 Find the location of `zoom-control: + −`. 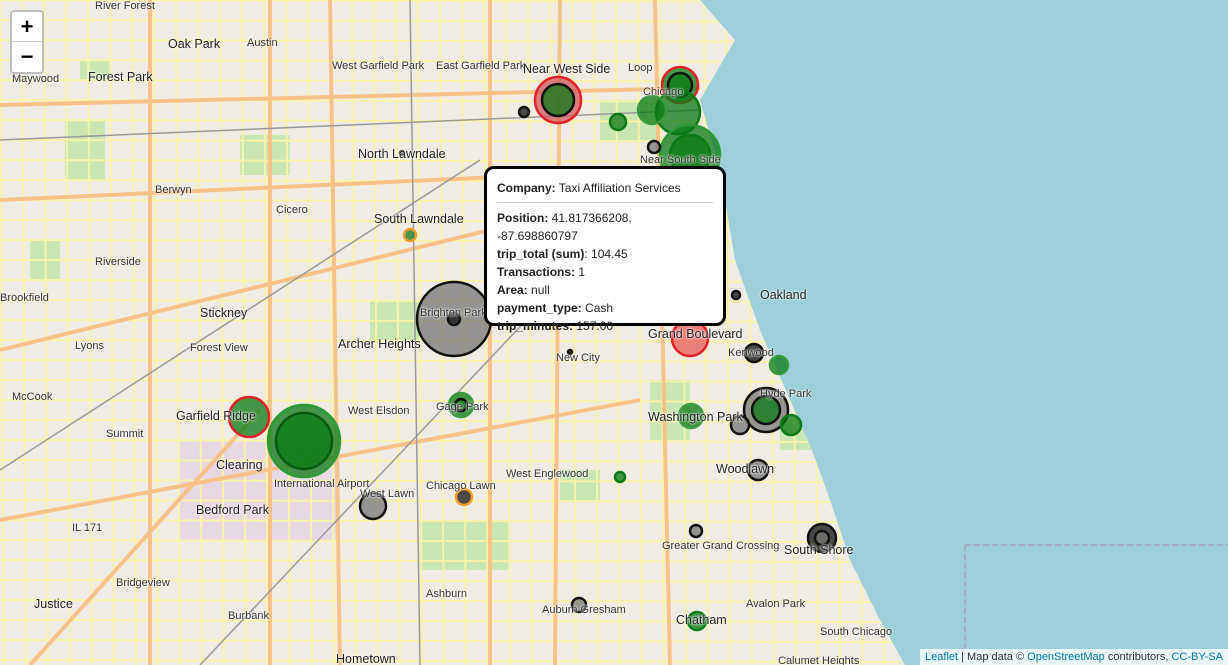

zoom-control: + − is located at coordinates (27, 42).